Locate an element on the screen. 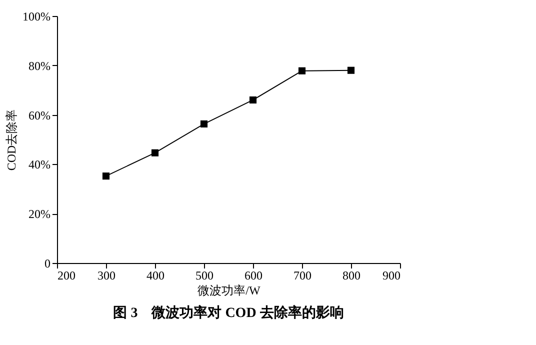 This screenshot has width=536, height=345. x-tick-label: 800 is located at coordinates (351, 275).